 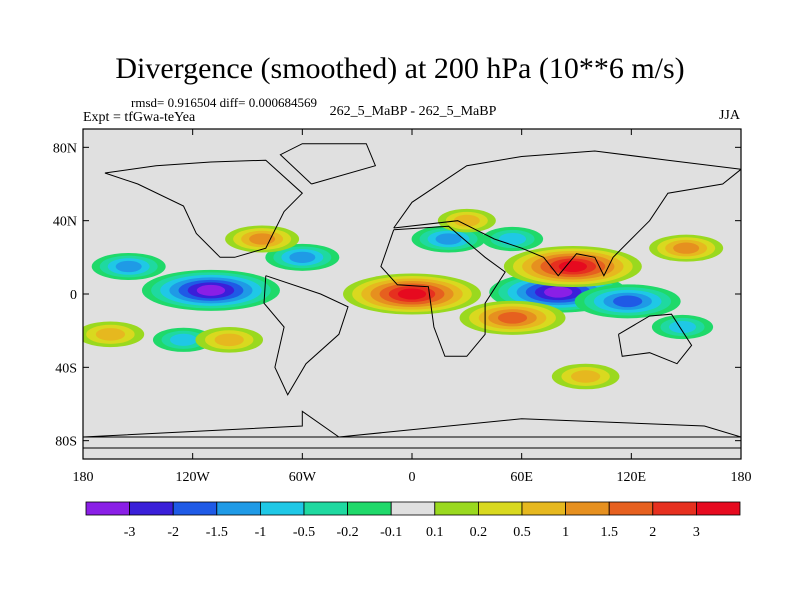 I want to click on experiment-label: Expt = tfGwa-teYea, so click(x=139, y=117).